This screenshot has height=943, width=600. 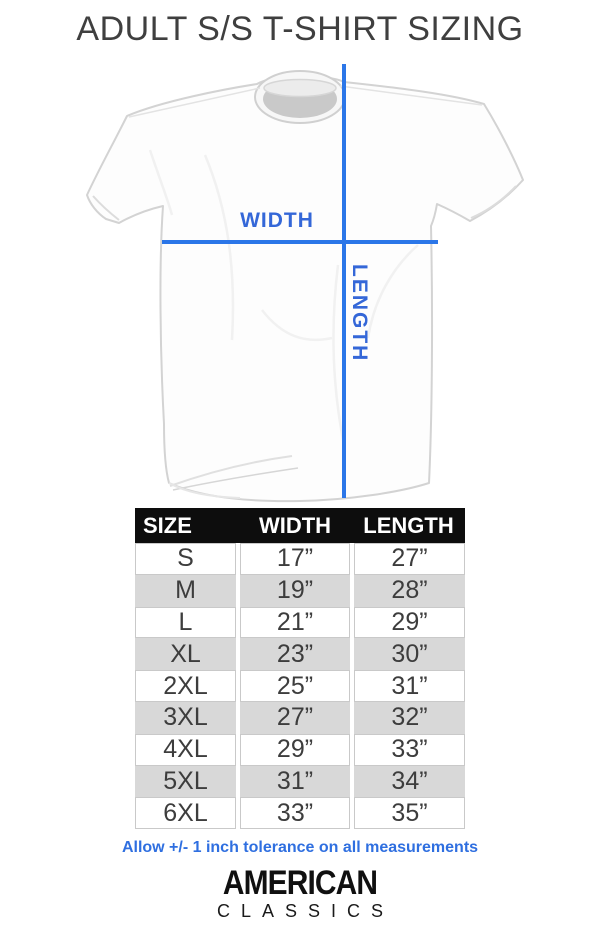 I want to click on table-row: 5XL 31” 34”, so click(x=300, y=781).